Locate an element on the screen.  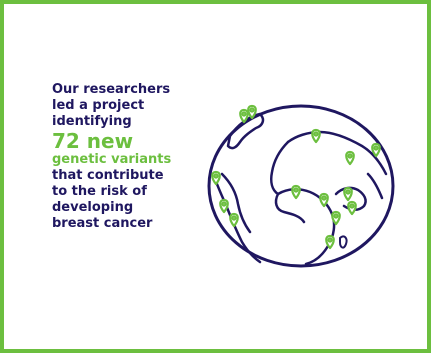
tail-line-4: breast cancer is located at coordinates (102, 223).